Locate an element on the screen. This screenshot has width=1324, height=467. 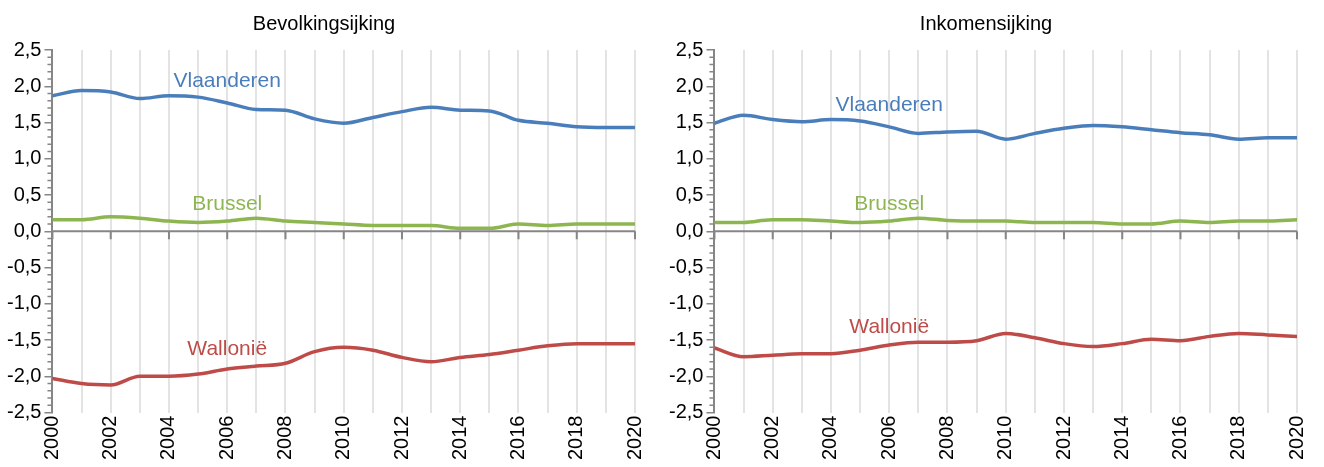
chart-title: Inkomensijking is located at coordinates (986, 22).